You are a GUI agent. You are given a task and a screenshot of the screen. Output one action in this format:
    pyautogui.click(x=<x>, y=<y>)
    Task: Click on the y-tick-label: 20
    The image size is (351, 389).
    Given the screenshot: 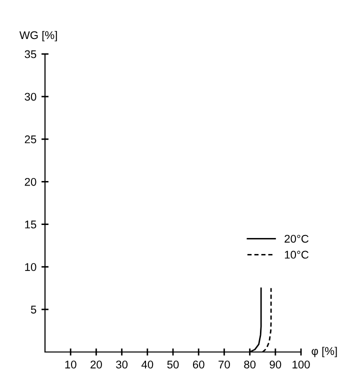 What is the action you would take?
    pyautogui.click(x=30, y=182)
    